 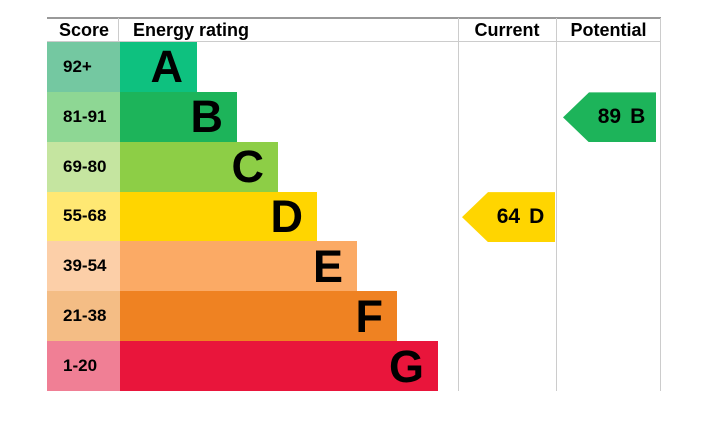 I want to click on score-range-label: 21-38, so click(x=83, y=316).